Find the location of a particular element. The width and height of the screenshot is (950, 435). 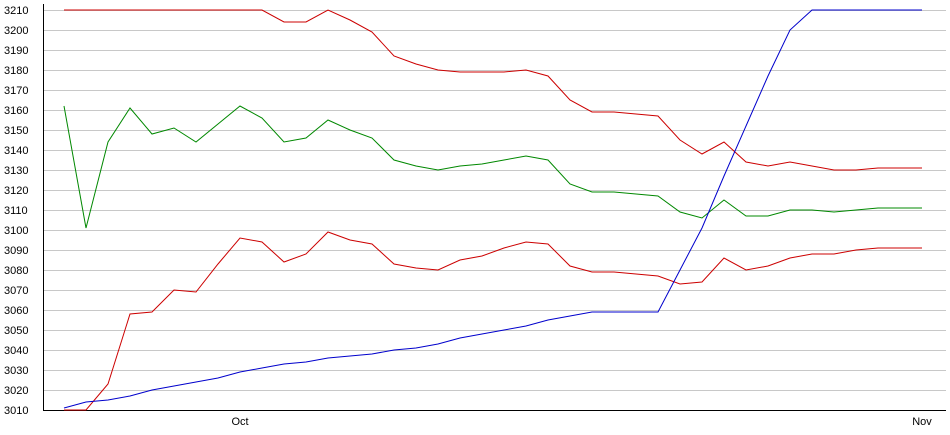

y-tick-label: 3170 is located at coordinates (16, 91).